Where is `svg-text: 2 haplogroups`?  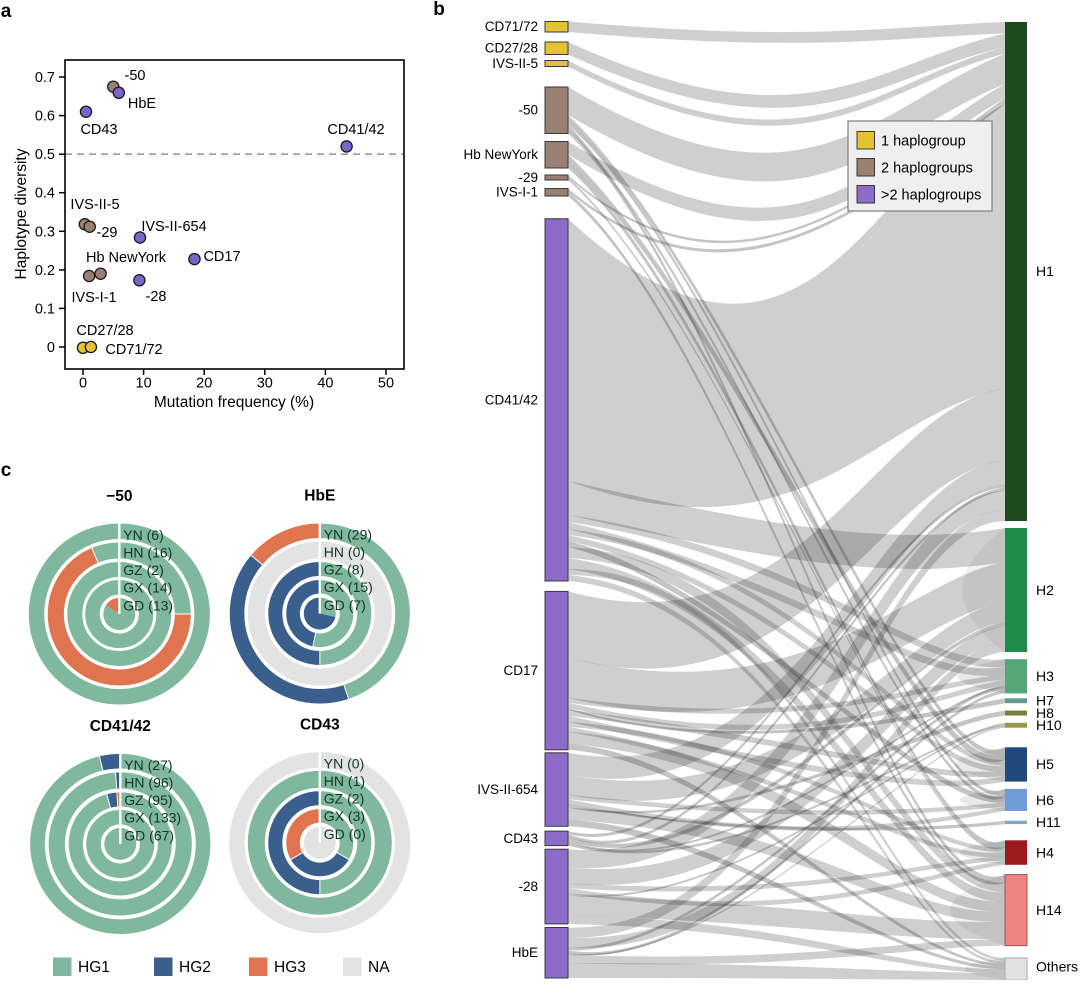
svg-text: 2 haplogroups is located at coordinates (927, 169).